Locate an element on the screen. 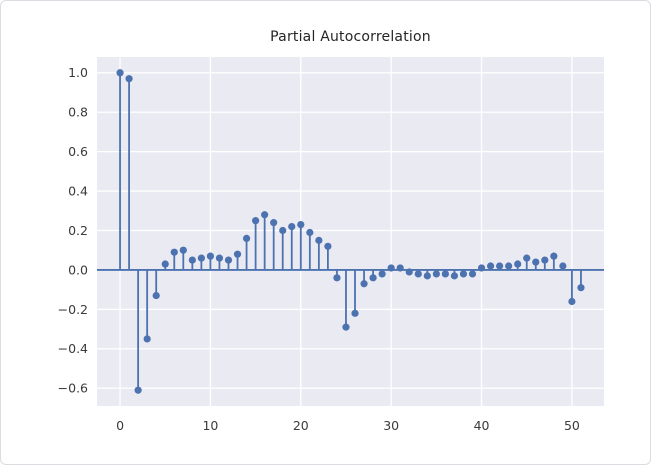  y-tick-label-1.0: 1.0 is located at coordinates (78, 72).